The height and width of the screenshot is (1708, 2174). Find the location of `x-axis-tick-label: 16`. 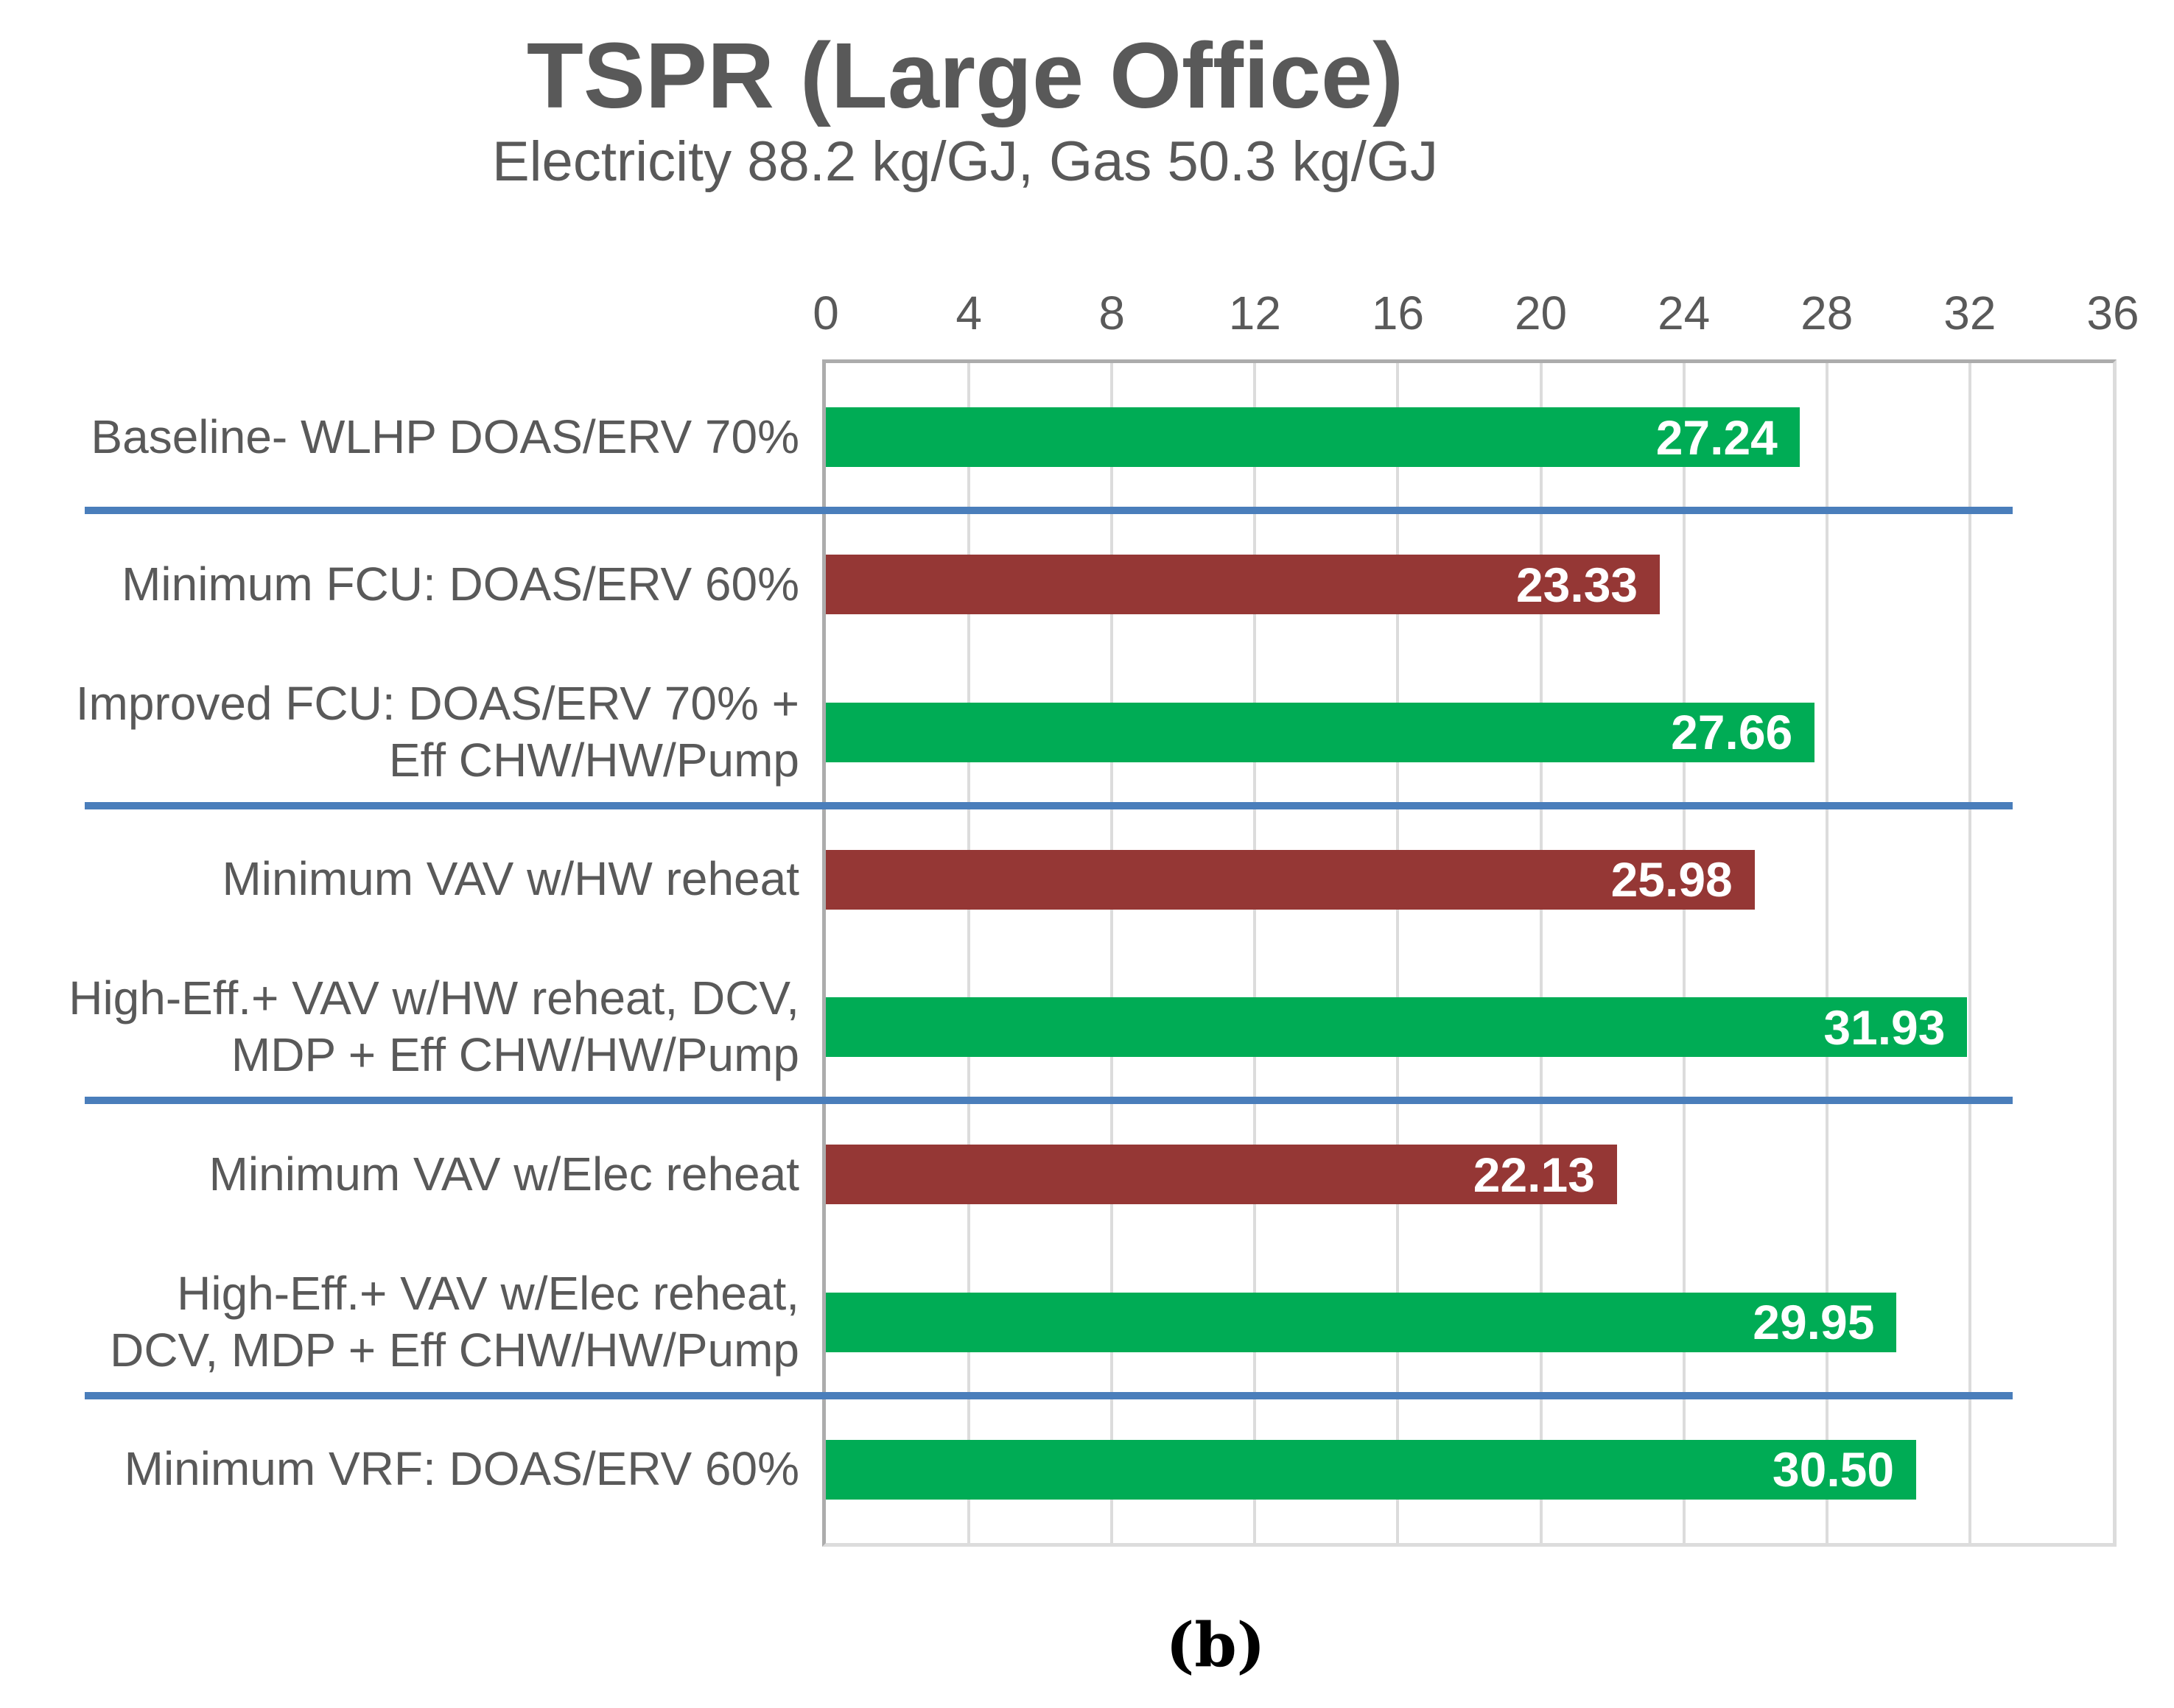

x-axis-tick-label: 16 is located at coordinates (1398, 313).